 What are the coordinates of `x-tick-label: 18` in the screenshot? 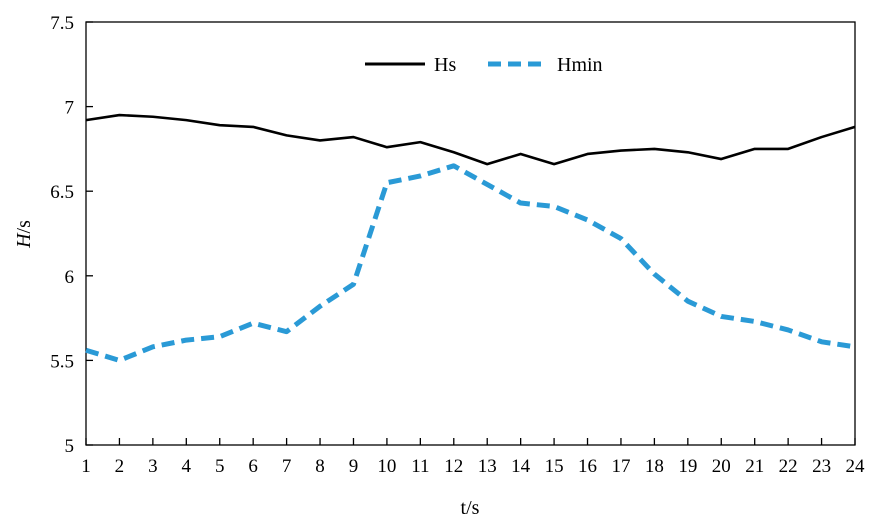 It's located at (654, 466).